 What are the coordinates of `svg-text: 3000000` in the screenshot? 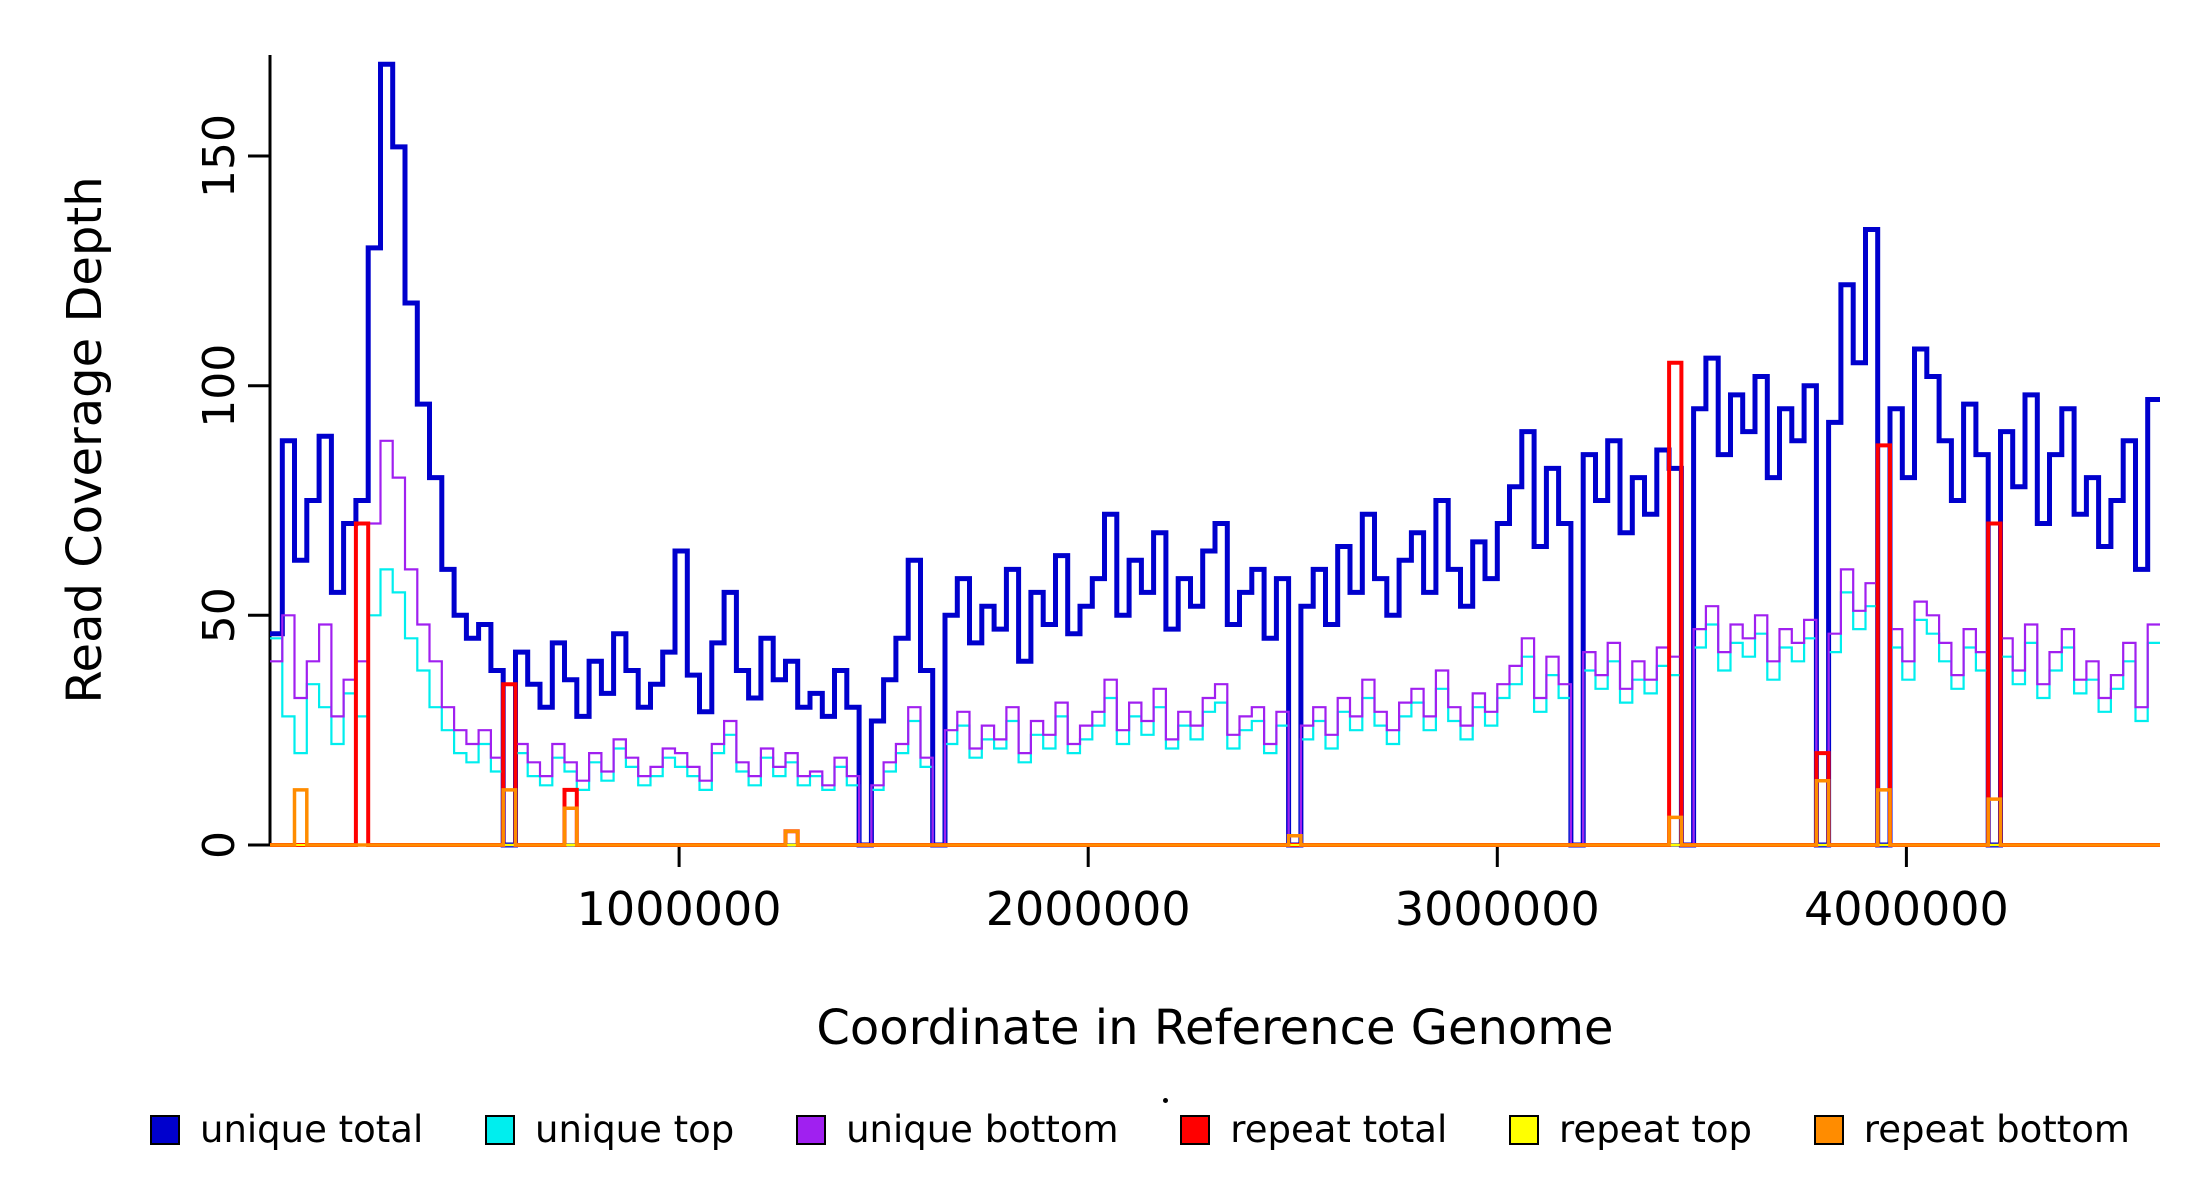 It's located at (1497, 909).